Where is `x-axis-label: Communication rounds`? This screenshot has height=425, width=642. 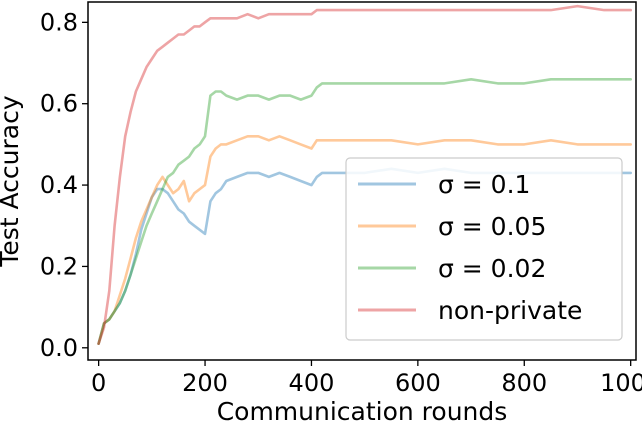 x-axis-label: Communication rounds is located at coordinates (362, 411).